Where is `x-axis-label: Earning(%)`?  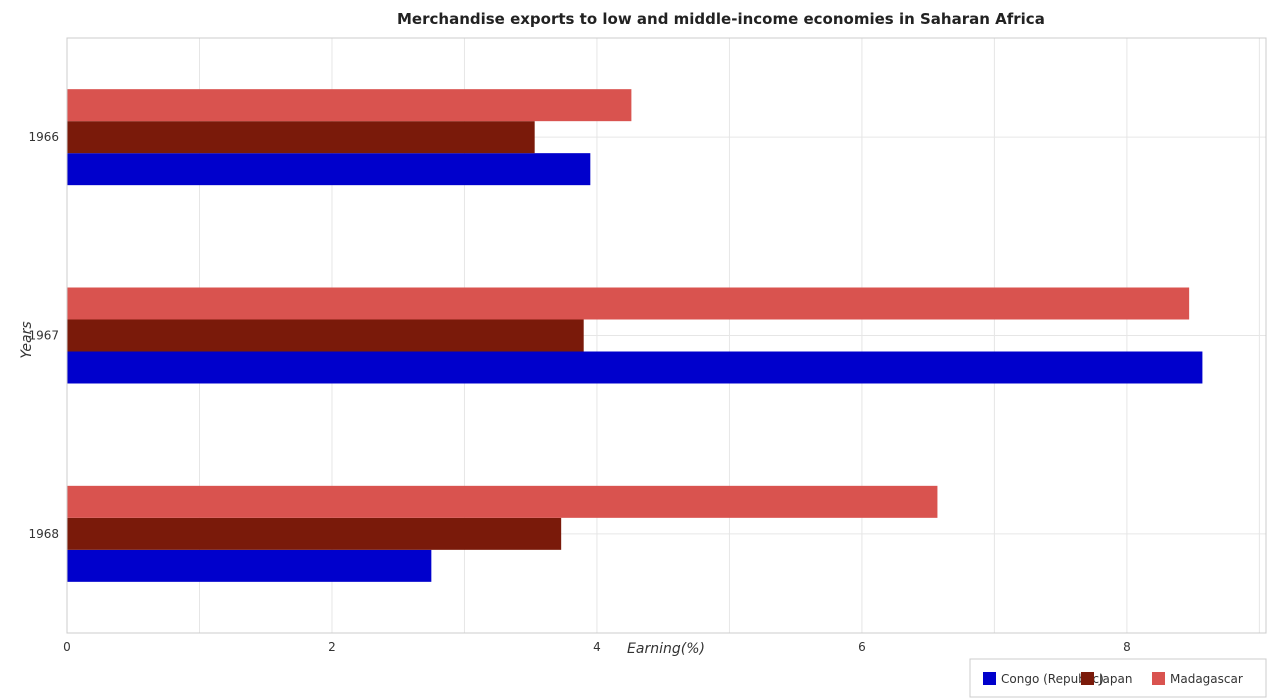 x-axis-label: Earning(%) is located at coordinates (666, 649).